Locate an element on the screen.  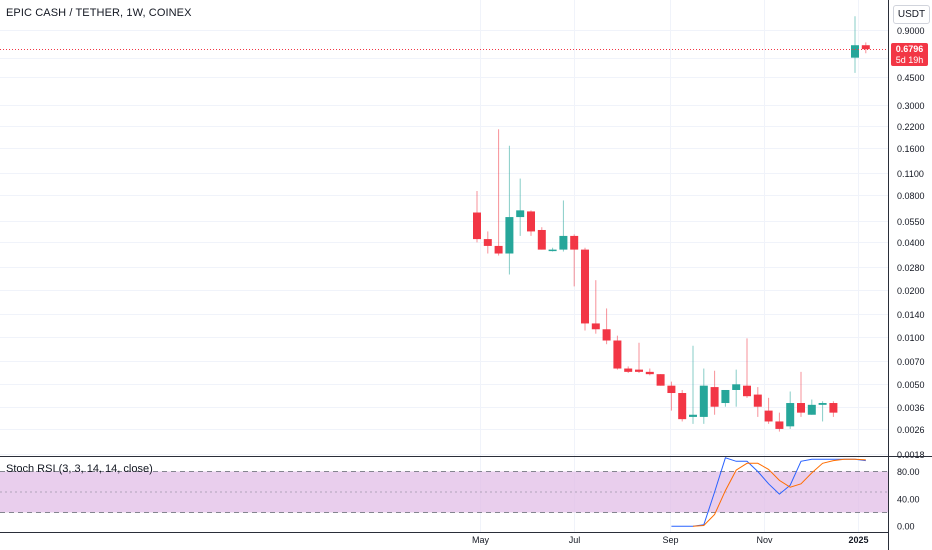
stoch-rsi-pane is located at coordinates (444, 492).